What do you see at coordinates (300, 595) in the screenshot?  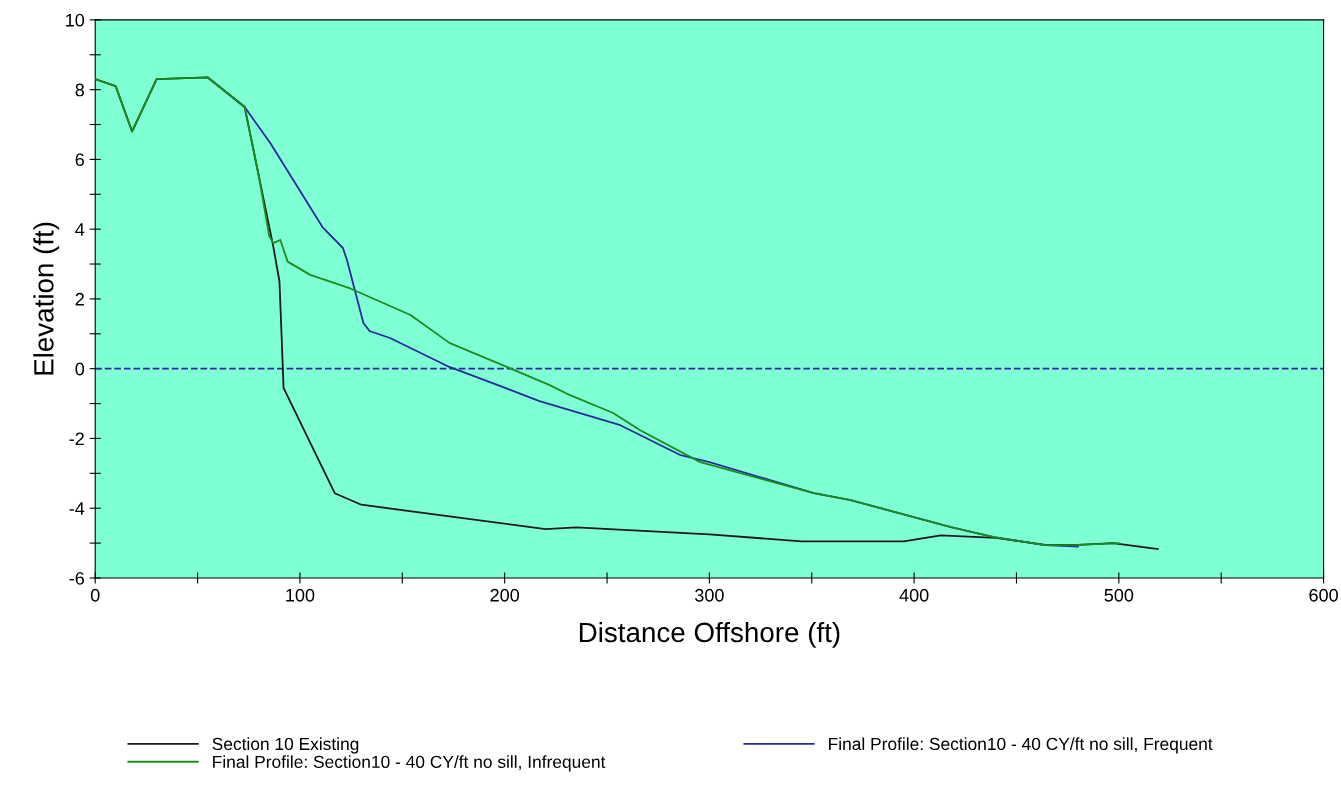 I see `x-tick-label: 100` at bounding box center [300, 595].